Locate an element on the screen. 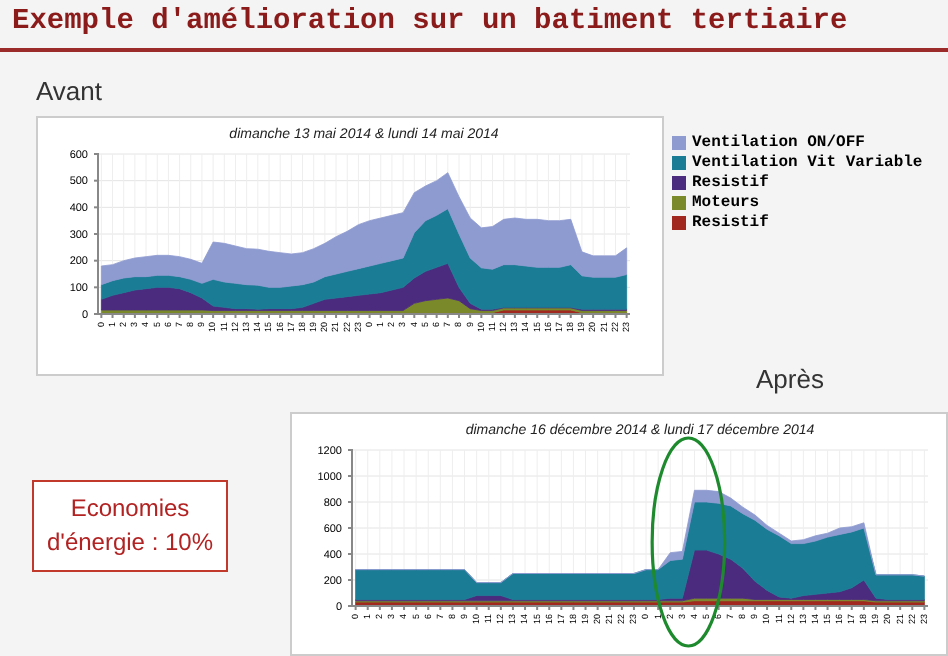 The width and height of the screenshot is (948, 656). legend-label: Ventilation ON/OFF is located at coordinates (778, 142).